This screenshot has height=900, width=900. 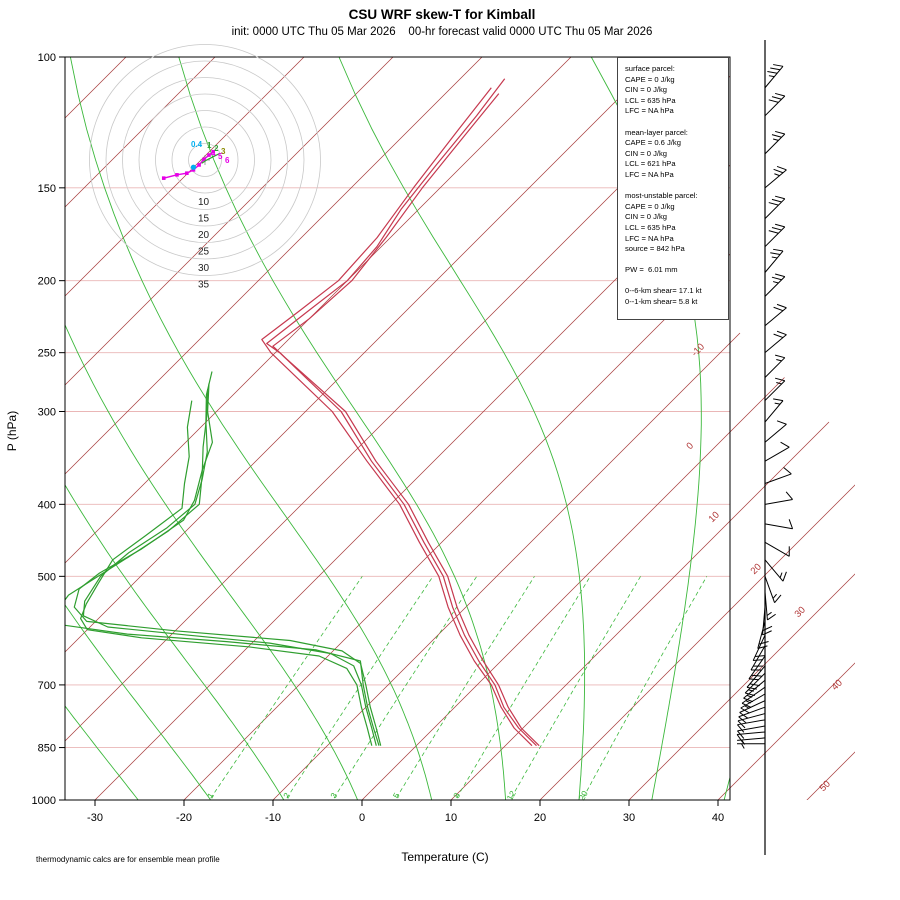 I want to click on svg-text: 0.4, so click(x=197, y=144).